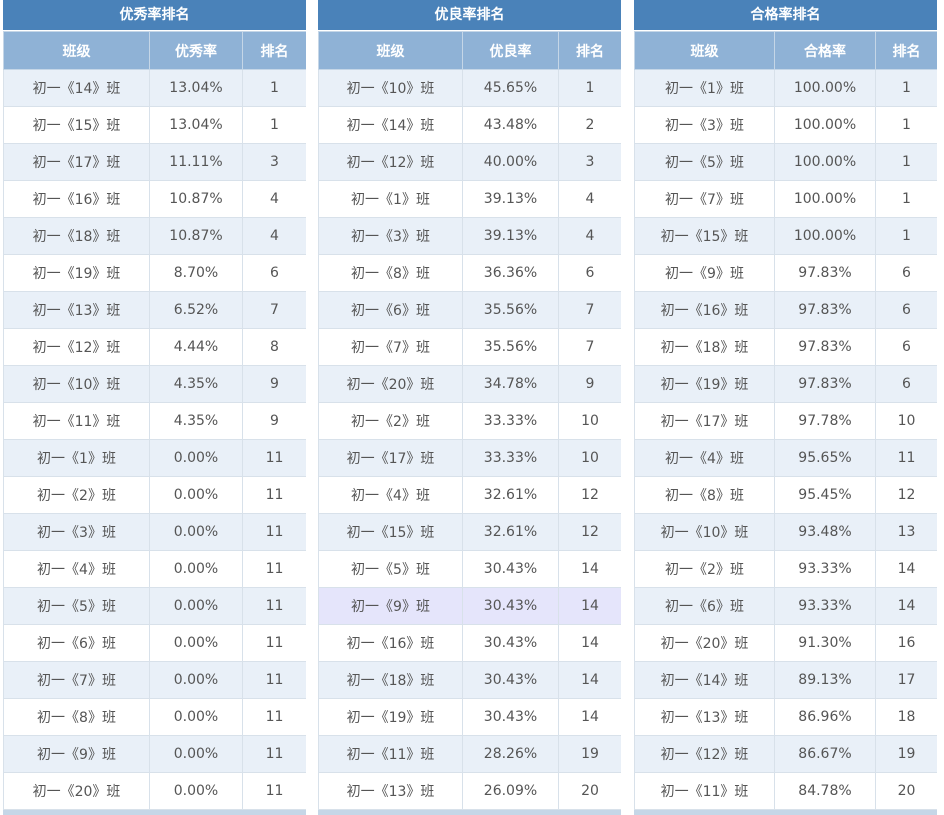 This screenshot has height=815, width=944. I want to click on rate-cell: 97.78%, so click(825, 421).